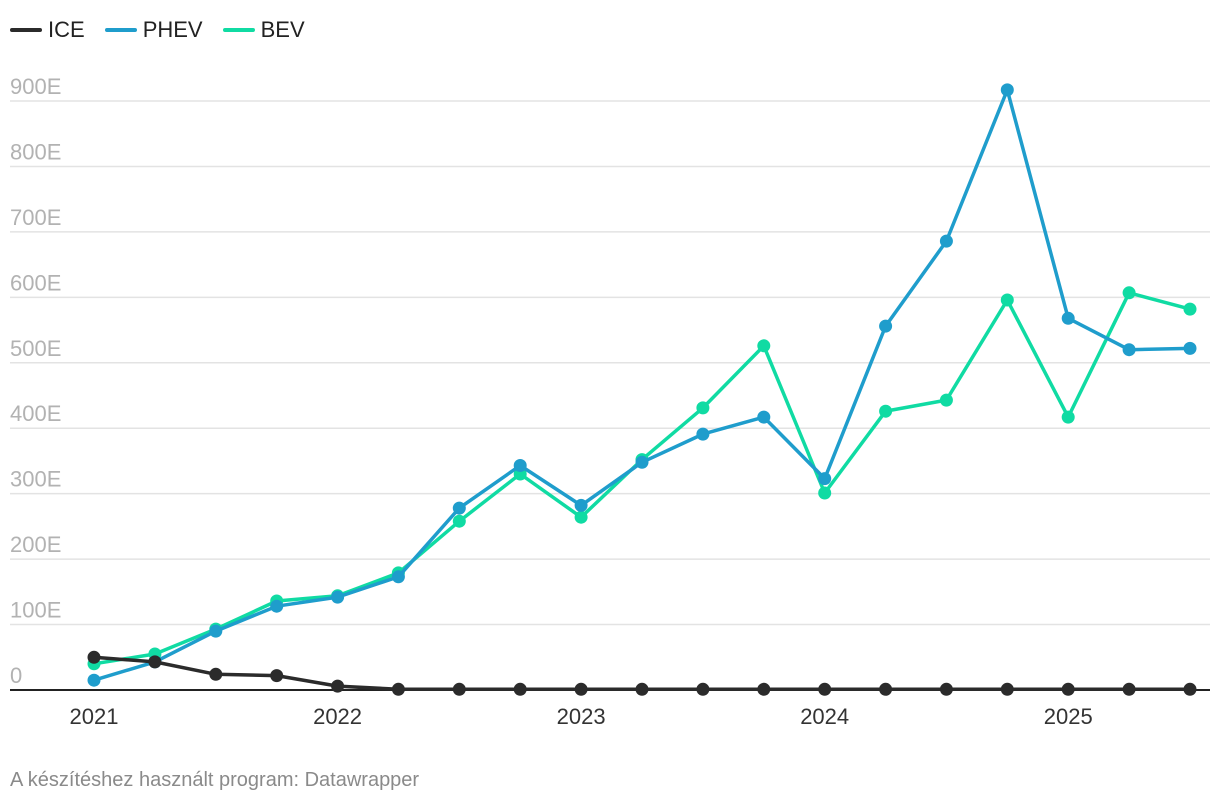 The height and width of the screenshot is (806, 1220). What do you see at coordinates (35, 151) in the screenshot?
I see `y-tick-label-800: 800E` at bounding box center [35, 151].